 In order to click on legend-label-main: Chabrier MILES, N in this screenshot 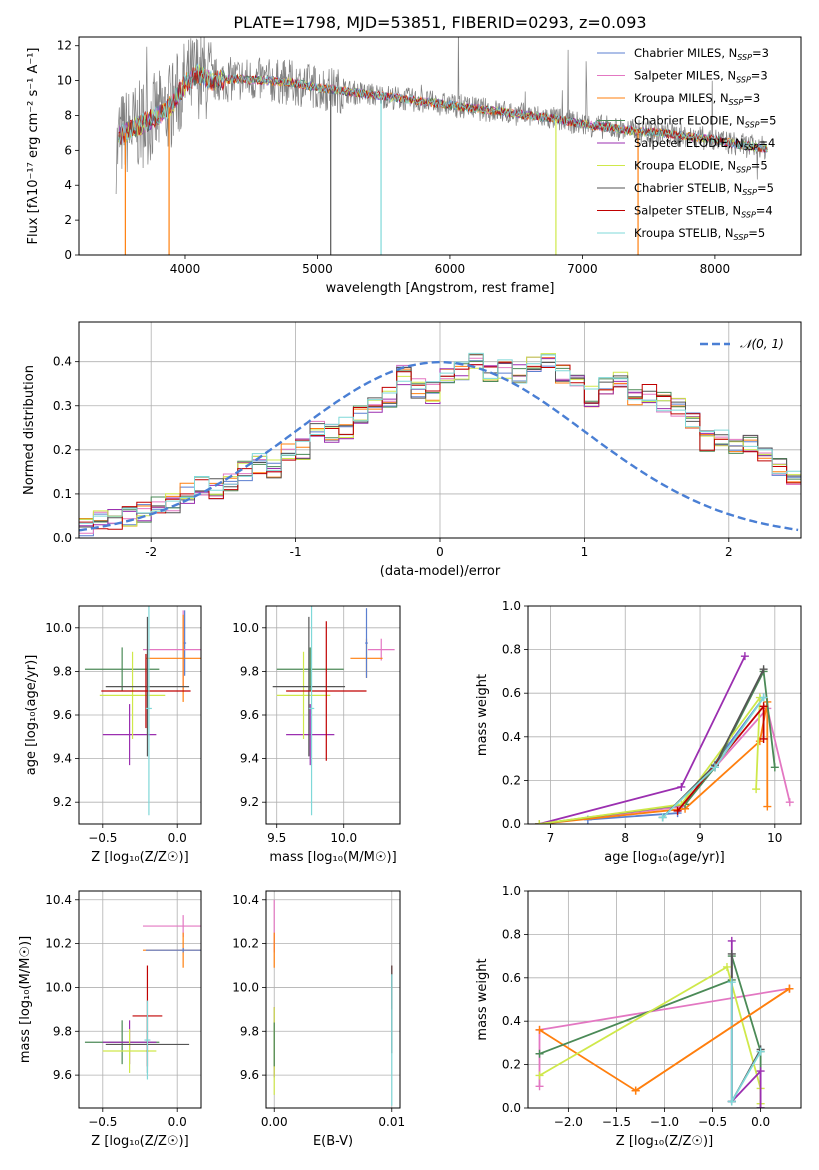, I will do `click(685, 53)`.